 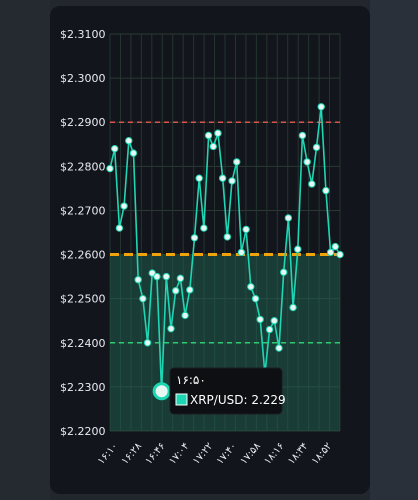 I want to click on data-point-highlight, so click(x=161, y=391).